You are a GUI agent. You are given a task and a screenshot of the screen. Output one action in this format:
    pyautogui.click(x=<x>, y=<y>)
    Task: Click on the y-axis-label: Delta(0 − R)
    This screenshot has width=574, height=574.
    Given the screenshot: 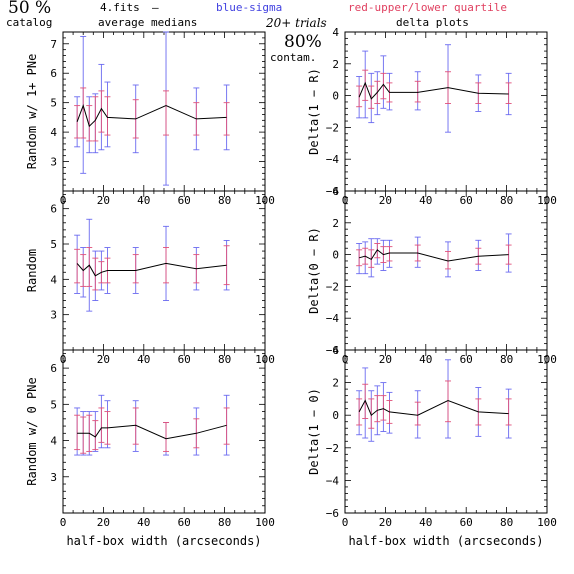 What is the action you would take?
    pyautogui.click(x=314, y=270)
    